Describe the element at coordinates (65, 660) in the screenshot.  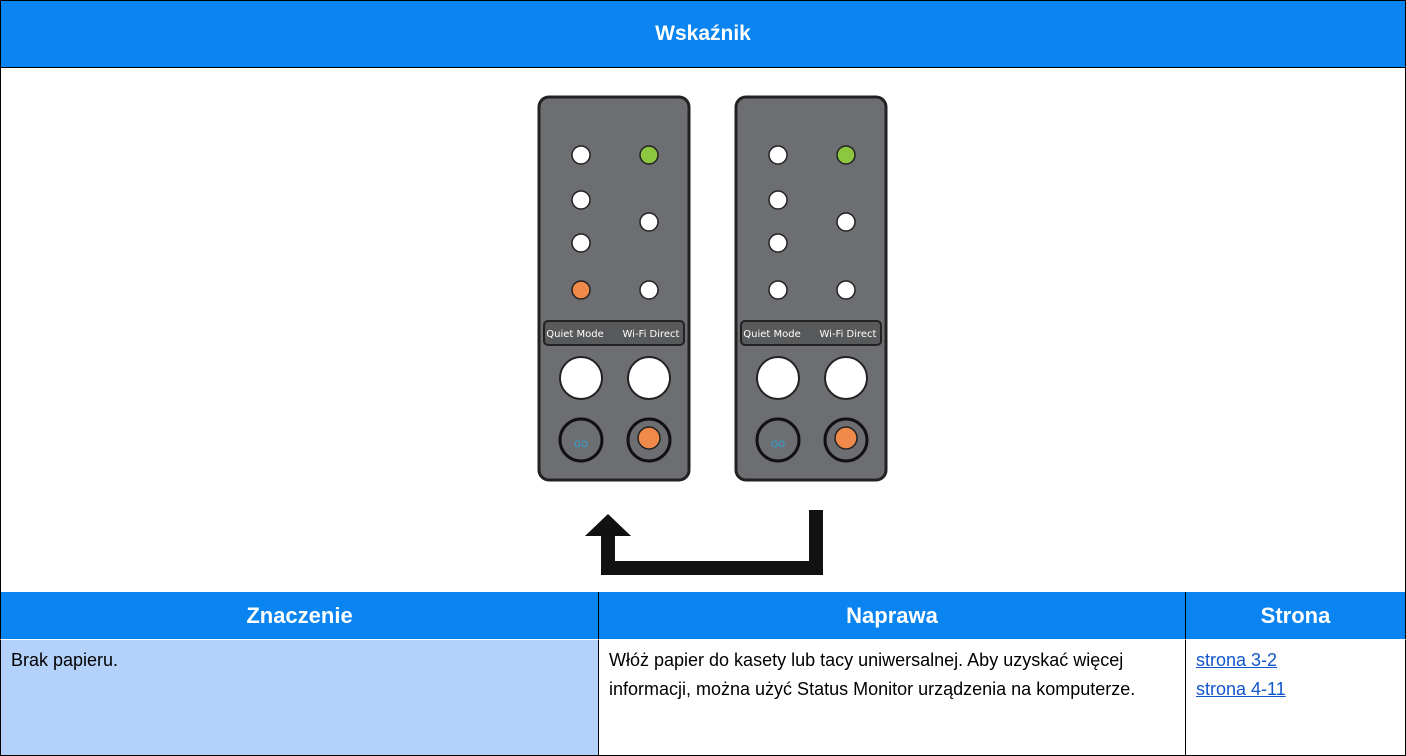
I see `cell-text: Brak papieru.` at that location.